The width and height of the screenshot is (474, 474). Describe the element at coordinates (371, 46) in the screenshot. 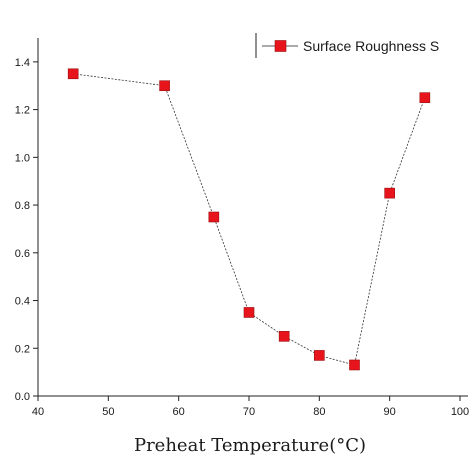

I see `legend-label: Surface Roughness S` at that location.